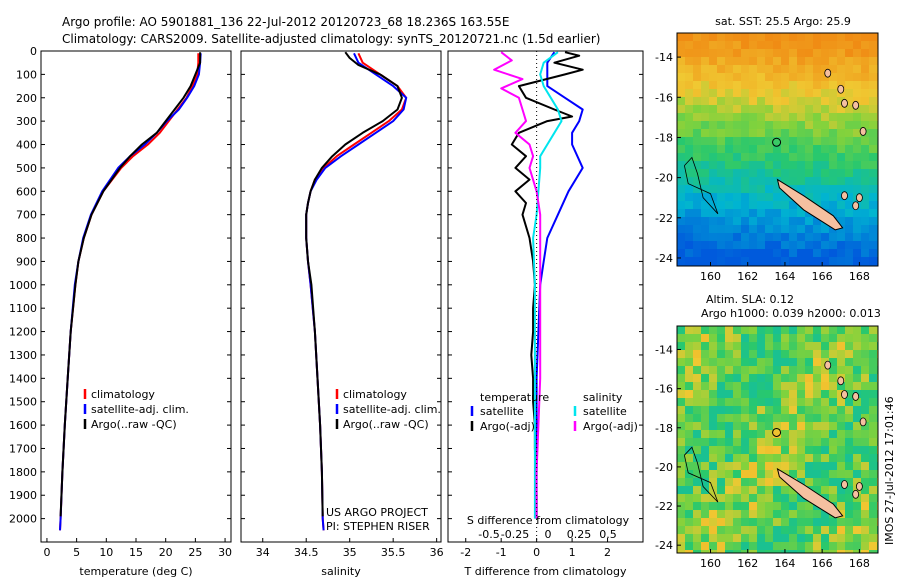 The width and height of the screenshot is (900, 580). I want to click on xtick-label: 5, so click(76, 552).